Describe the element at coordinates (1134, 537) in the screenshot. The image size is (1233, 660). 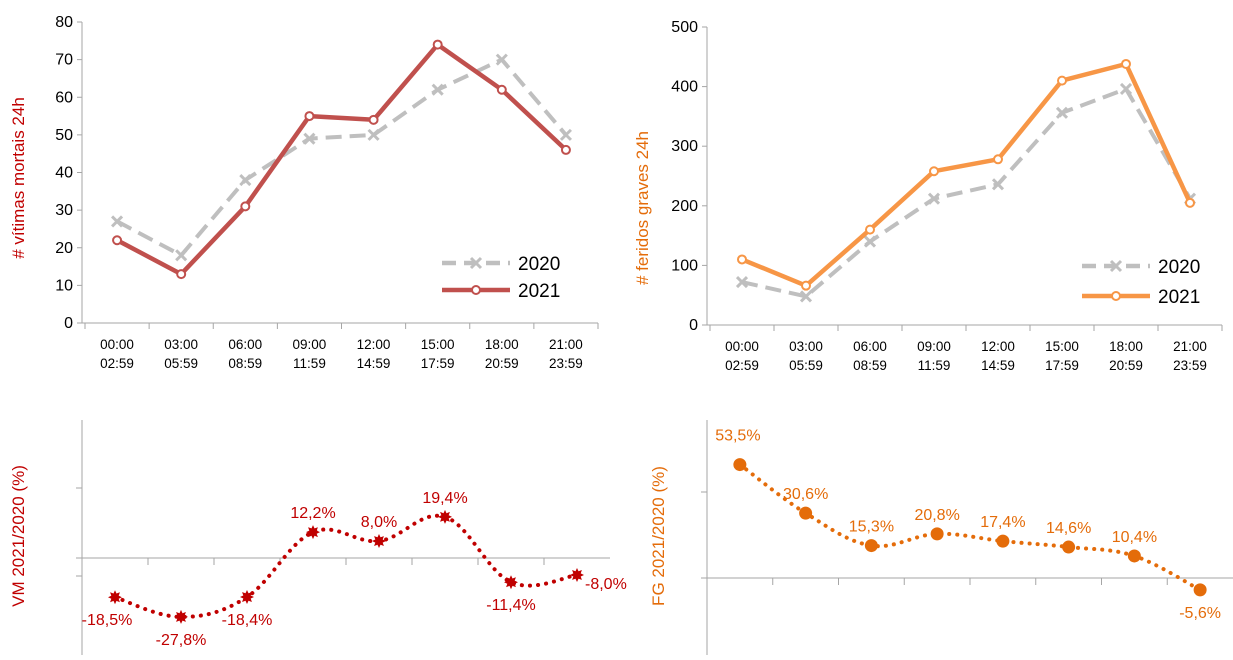
I see `data-label: 10,4%` at that location.